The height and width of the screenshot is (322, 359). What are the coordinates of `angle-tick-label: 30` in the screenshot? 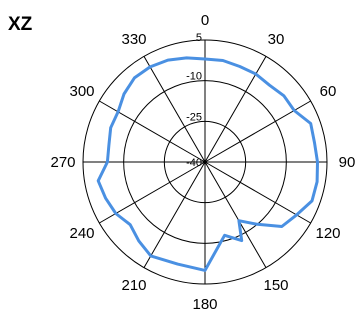 It's located at (276, 39).